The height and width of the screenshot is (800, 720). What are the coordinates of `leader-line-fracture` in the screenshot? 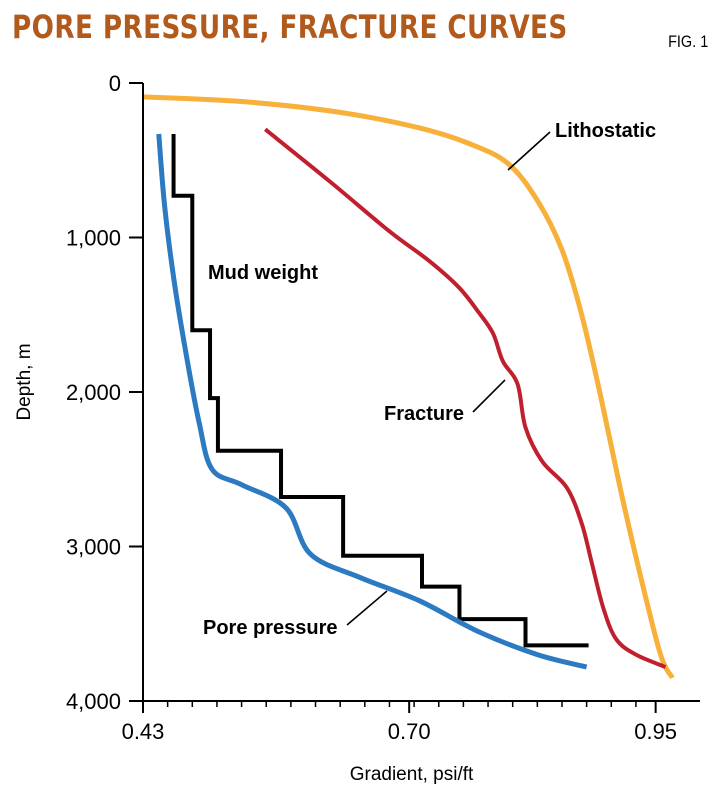 It's located at (489, 396).